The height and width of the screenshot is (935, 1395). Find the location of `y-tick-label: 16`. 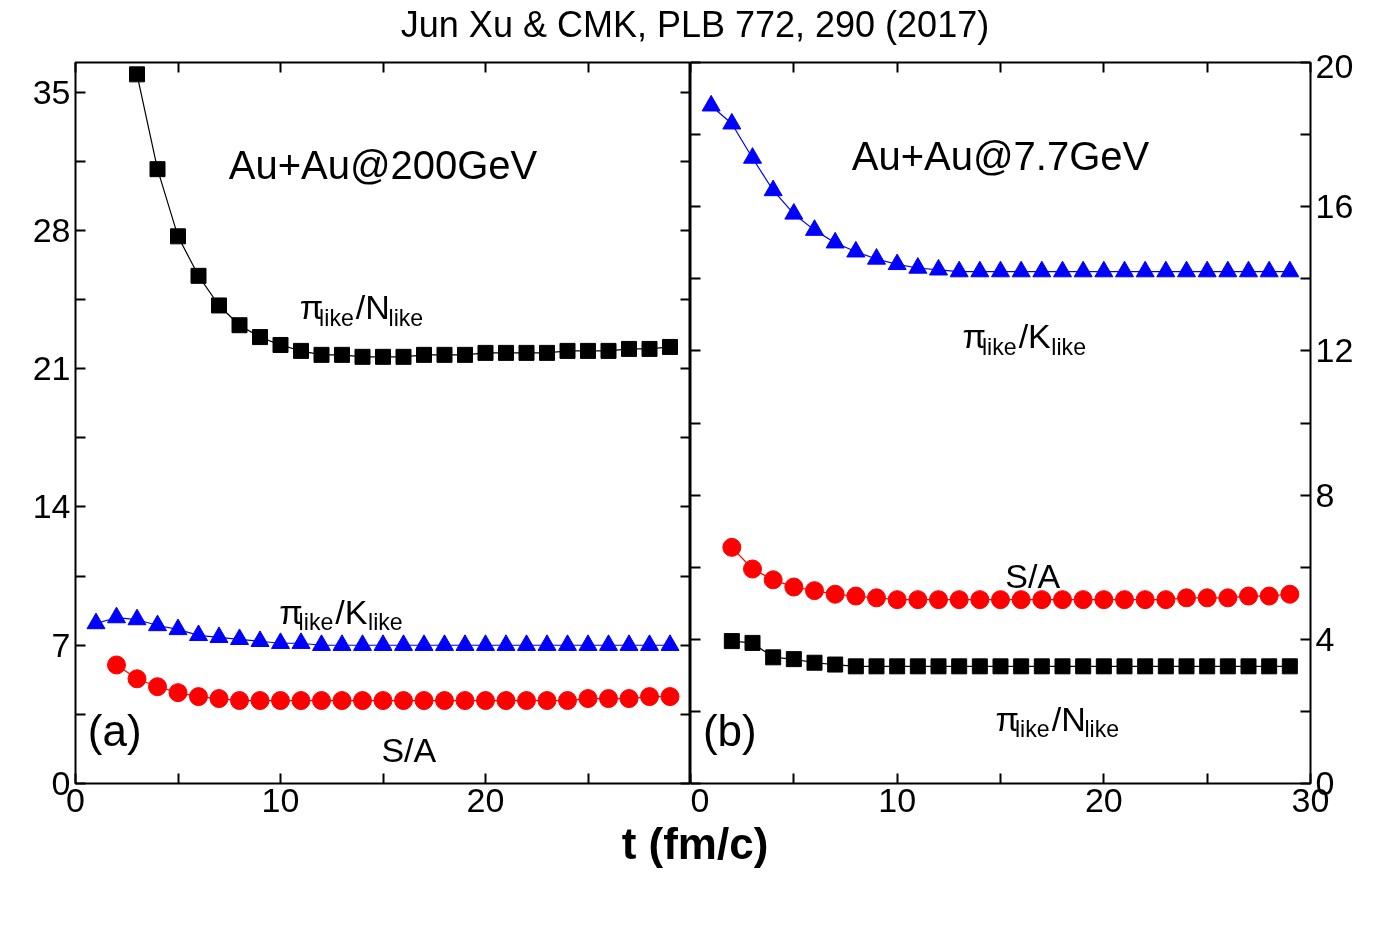

y-tick-label: 16 is located at coordinates (1334, 206).